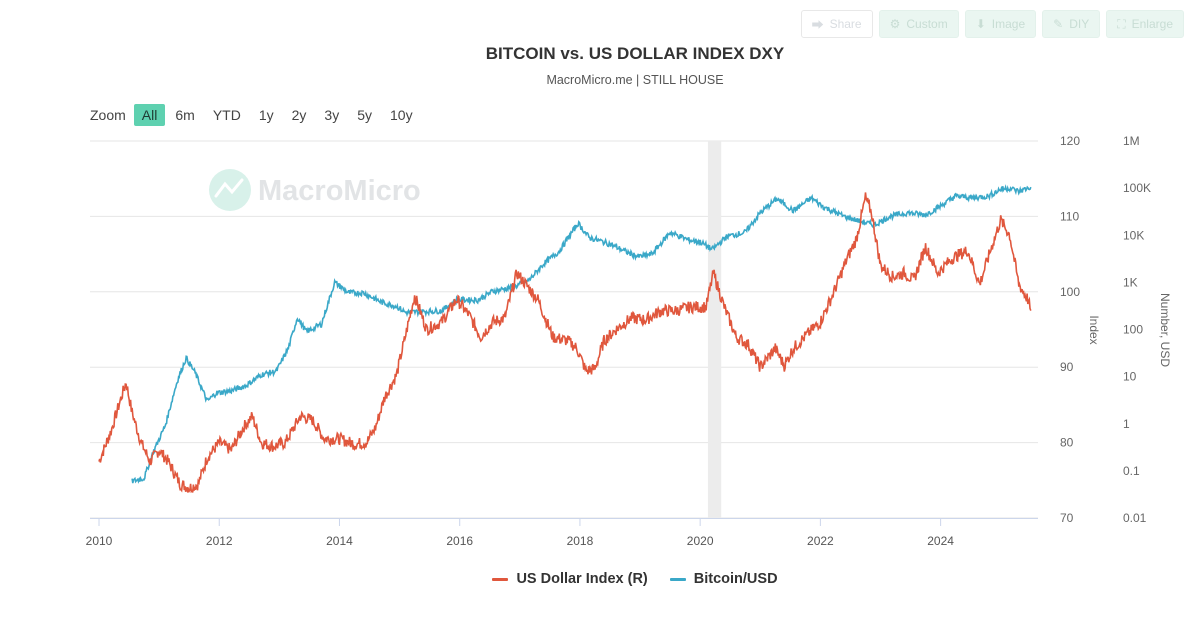 The height and width of the screenshot is (628, 1186). What do you see at coordinates (562, 533) in the screenshot?
I see `x-axis: 2010 2012 2014 2016 2018 2020 2022 2024` at bounding box center [562, 533].